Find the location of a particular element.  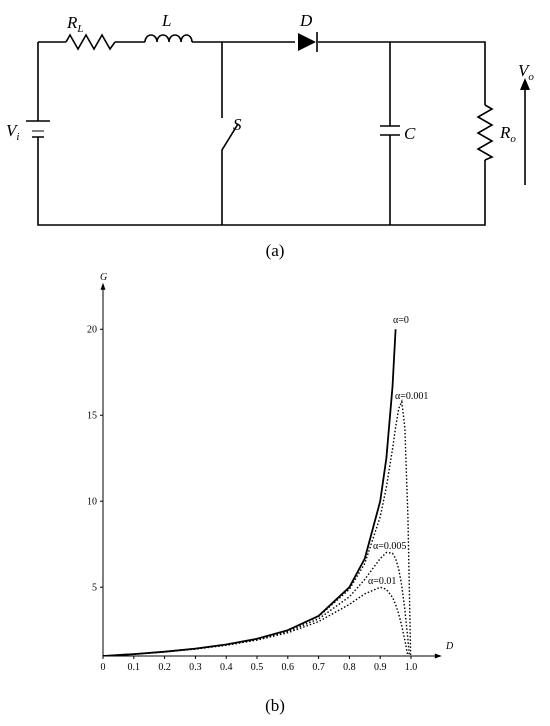

label: Vo is located at coordinates (526, 72).